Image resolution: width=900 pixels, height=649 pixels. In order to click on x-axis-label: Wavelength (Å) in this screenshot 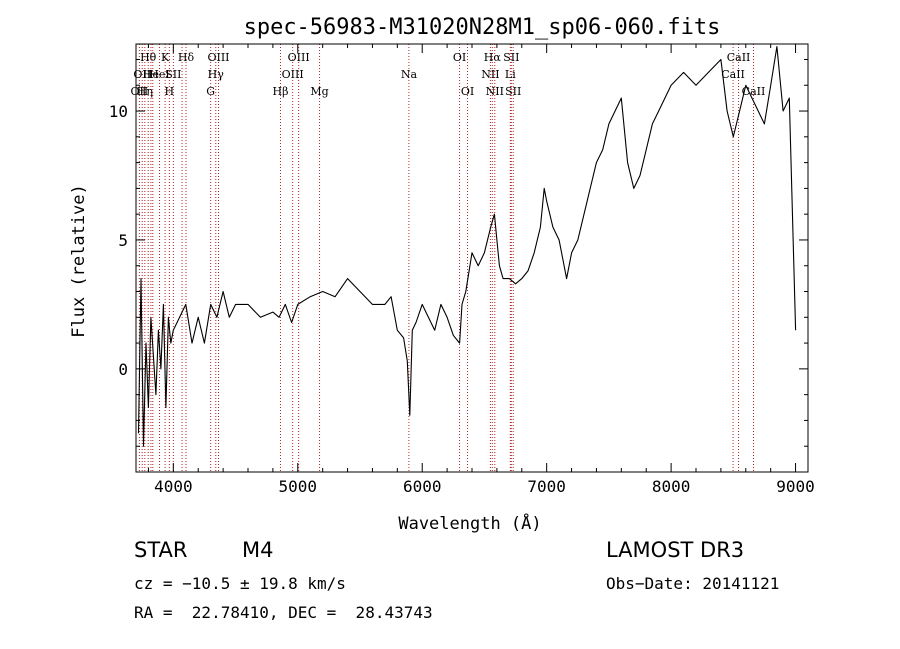, I will do `click(469, 523)`.